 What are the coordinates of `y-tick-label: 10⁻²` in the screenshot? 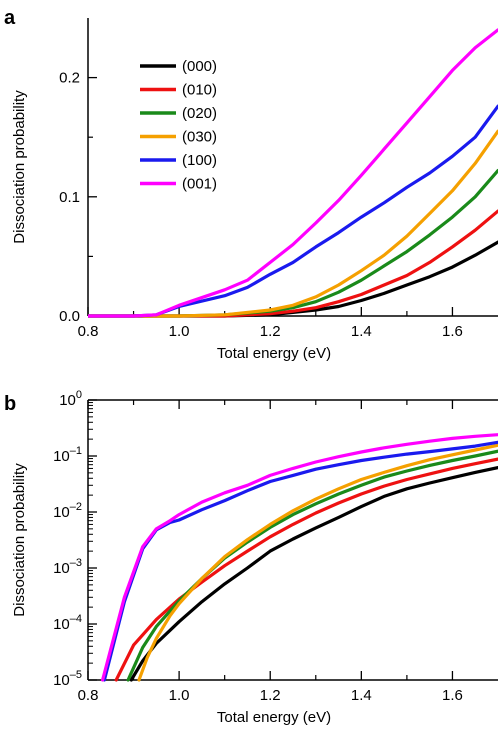 It's located at (67, 511).